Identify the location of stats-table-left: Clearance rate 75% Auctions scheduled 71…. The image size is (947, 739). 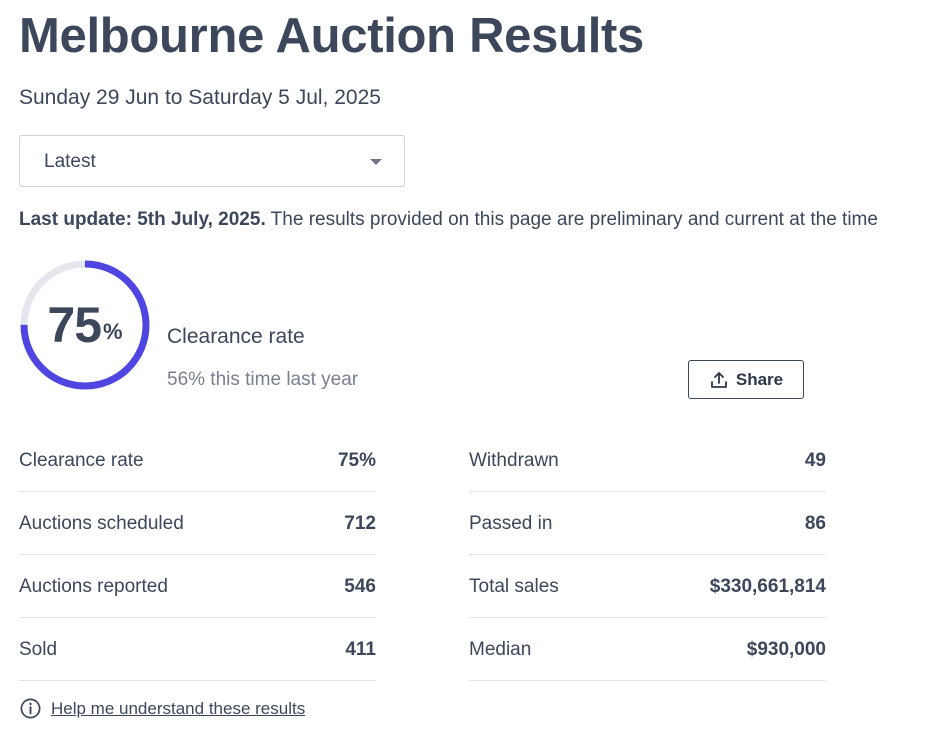
(197, 556).